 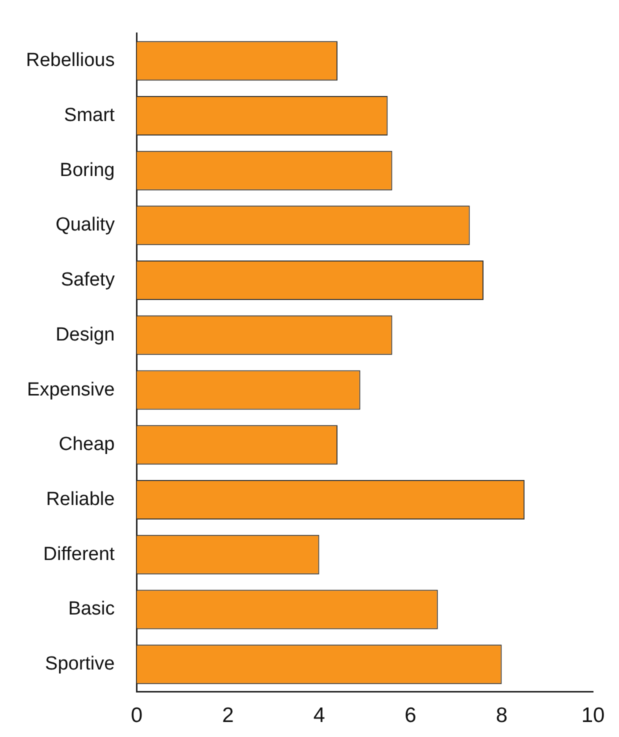 I want to click on y-tick-label: Different, so click(x=79, y=554).